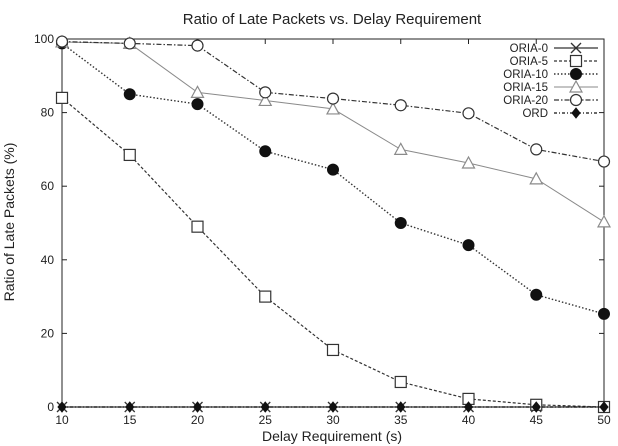  Describe the element at coordinates (332, 436) in the screenshot. I see `x-axis-label: Delay Requirement (s)` at that location.